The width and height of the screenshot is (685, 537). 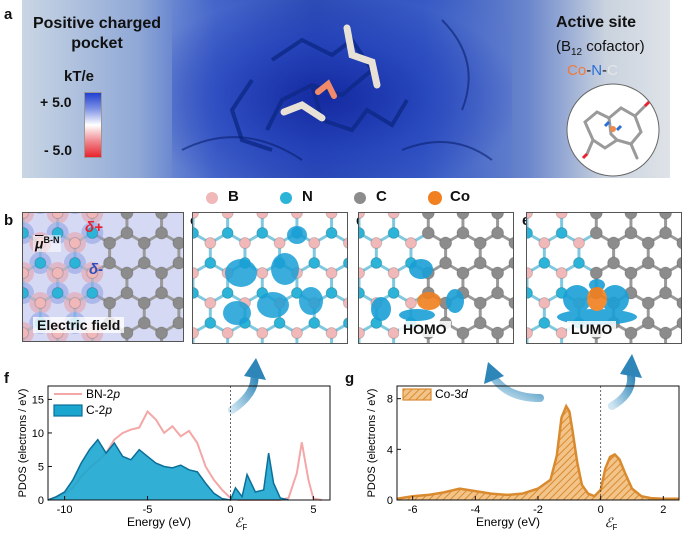 I want to click on orbital-isosurfaces, so click(x=417, y=290).